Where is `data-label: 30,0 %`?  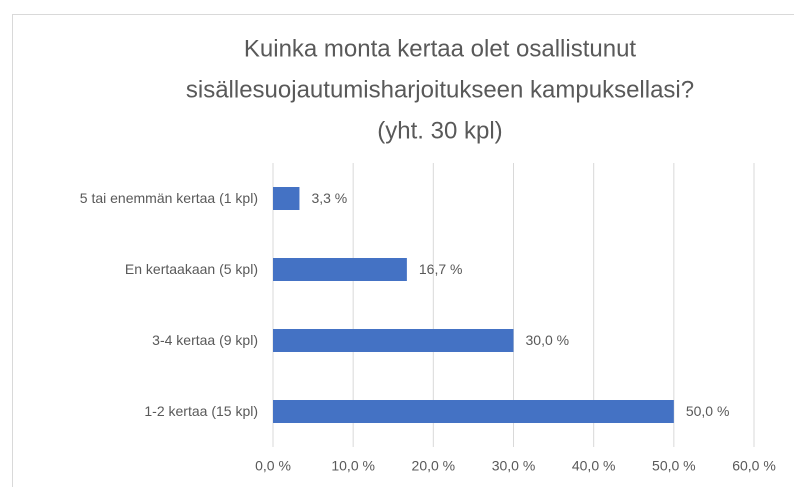
data-label: 30,0 % is located at coordinates (548, 340).